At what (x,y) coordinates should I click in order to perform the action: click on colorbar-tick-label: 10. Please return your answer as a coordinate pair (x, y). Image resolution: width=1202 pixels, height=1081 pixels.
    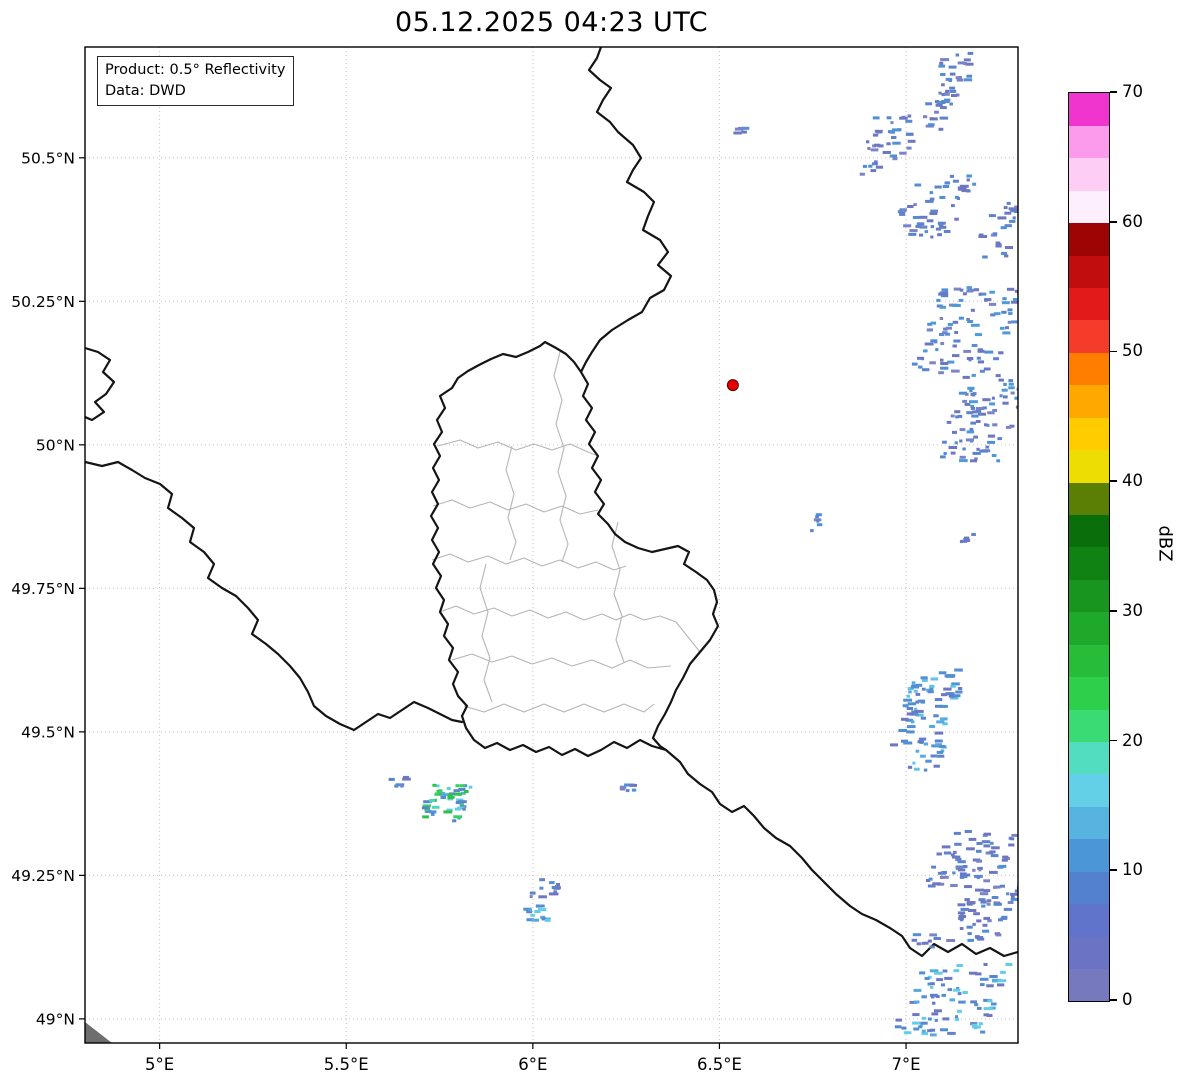
    Looking at the image, I should click on (1132, 870).